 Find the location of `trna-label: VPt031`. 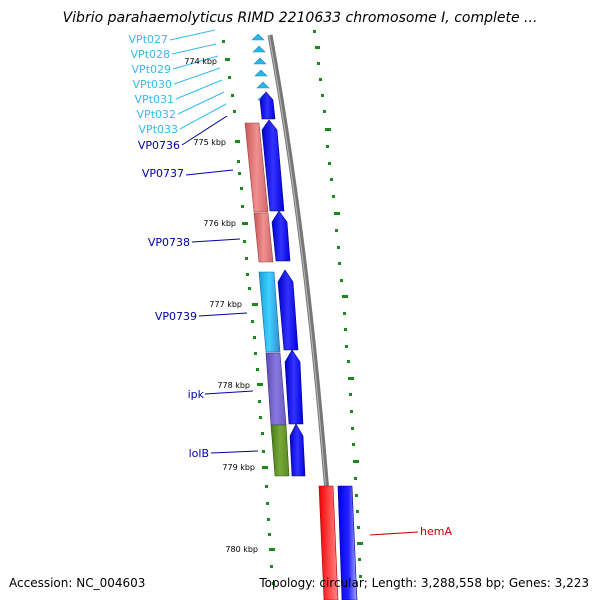

trna-label: VPt031 is located at coordinates (154, 99).